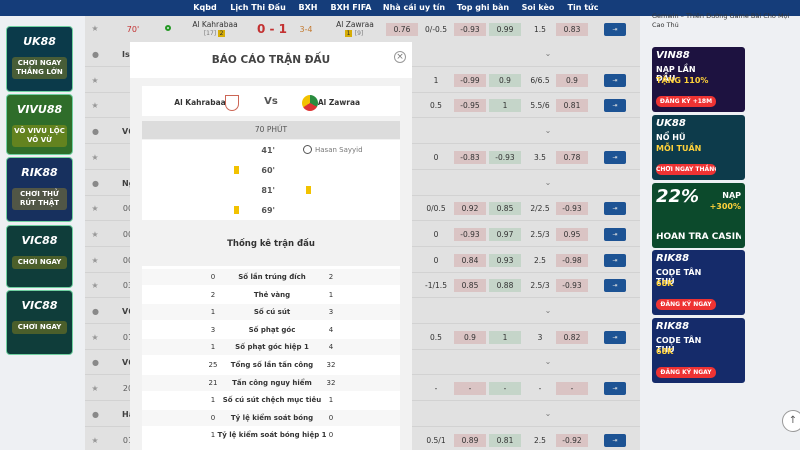  I want to click on nav-item: Lịch Thi Đấu, so click(258, 7).